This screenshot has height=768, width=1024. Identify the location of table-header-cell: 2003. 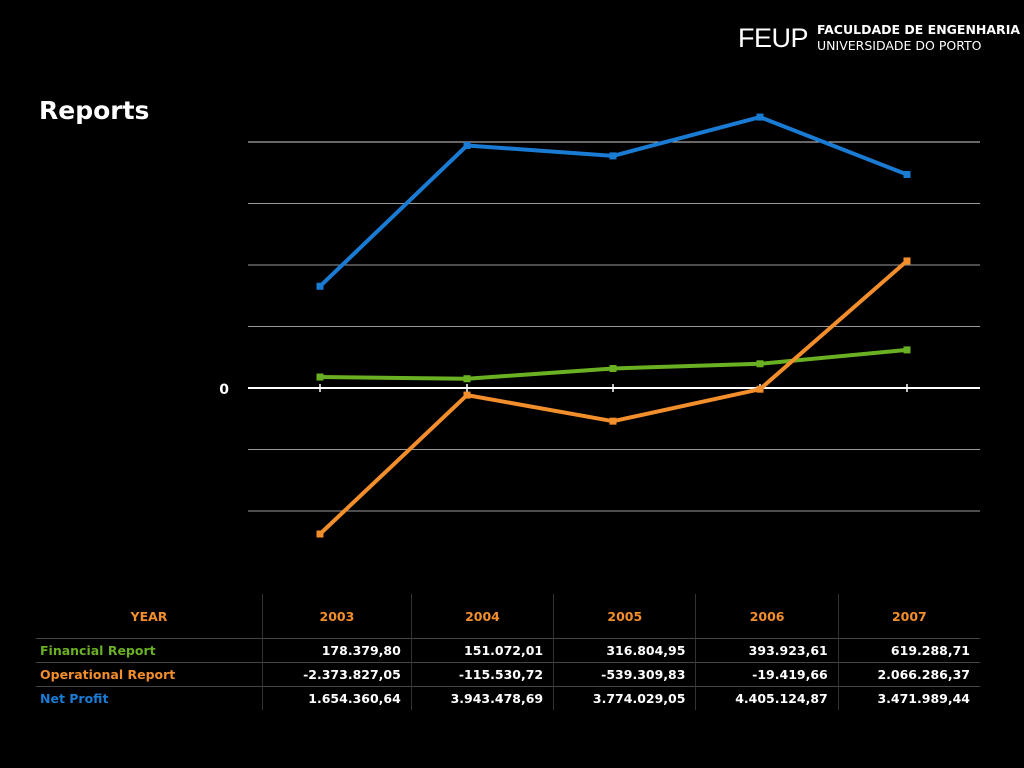
(337, 616).